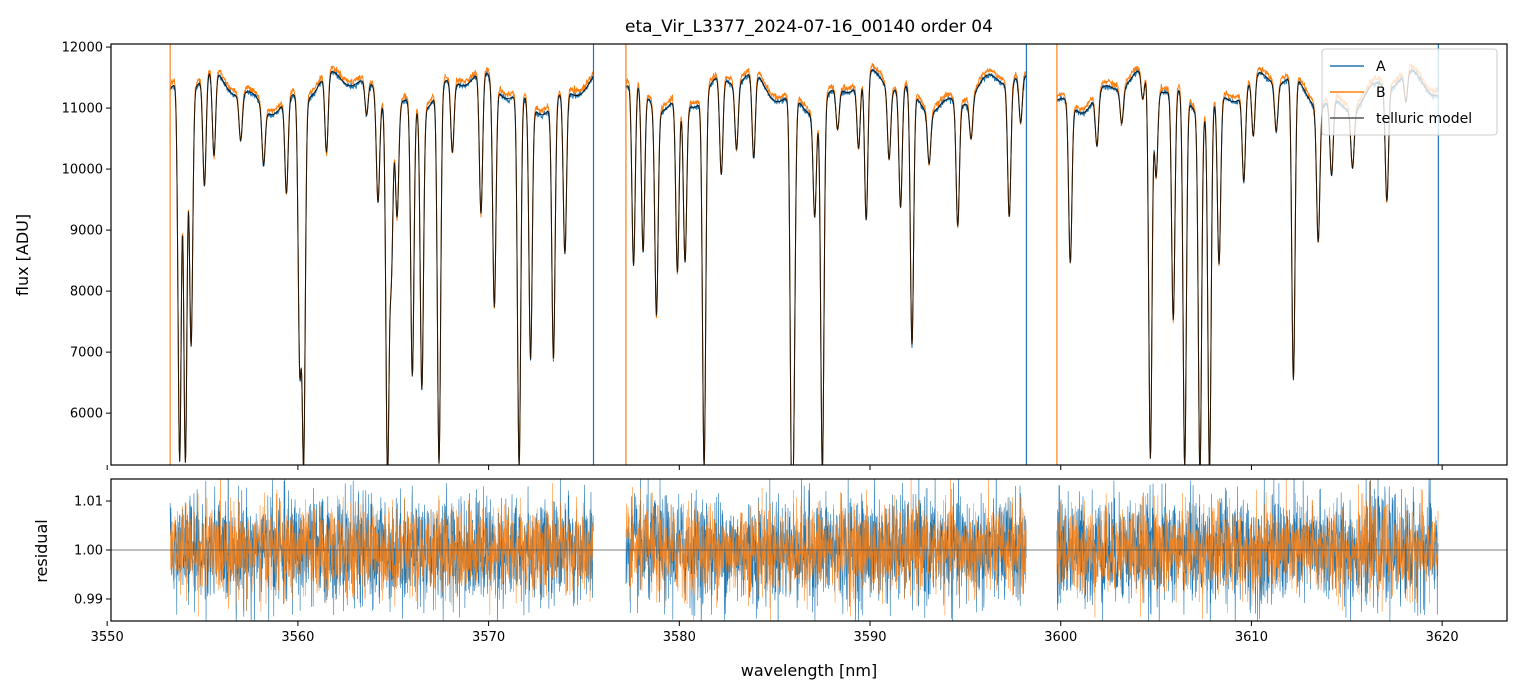 This screenshot has height=696, width=1520. Describe the element at coordinates (809, 27) in the screenshot. I see `chart-title: eta_Vir_L3377_2024-07-16_00140 order 04` at that location.